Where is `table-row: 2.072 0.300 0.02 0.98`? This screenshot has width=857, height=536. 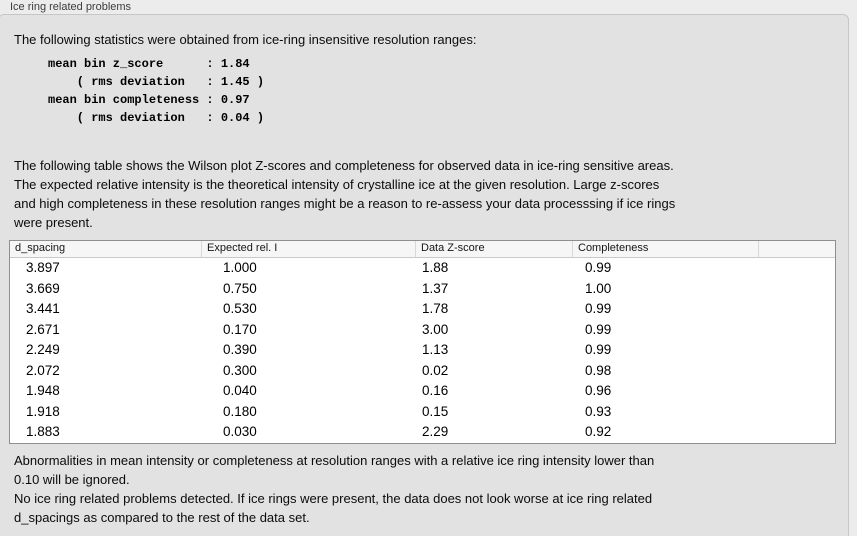
table-row: 2.072 0.300 0.02 0.98 is located at coordinates (422, 371).